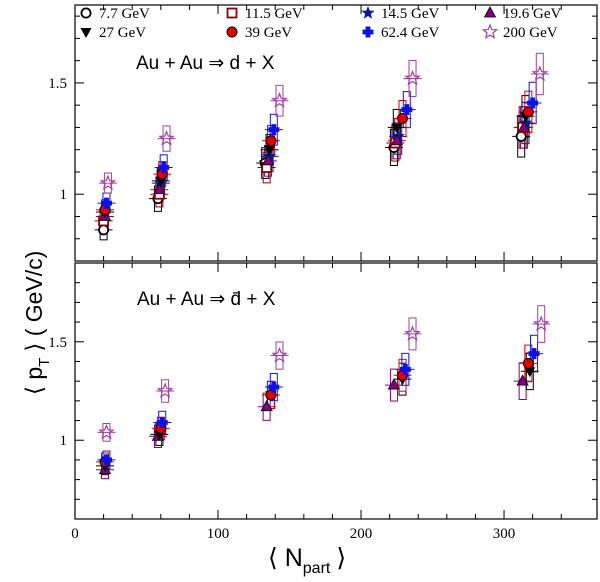  What do you see at coordinates (122, 33) in the screenshot?
I see `legend-label: 27 GeV` at bounding box center [122, 33].